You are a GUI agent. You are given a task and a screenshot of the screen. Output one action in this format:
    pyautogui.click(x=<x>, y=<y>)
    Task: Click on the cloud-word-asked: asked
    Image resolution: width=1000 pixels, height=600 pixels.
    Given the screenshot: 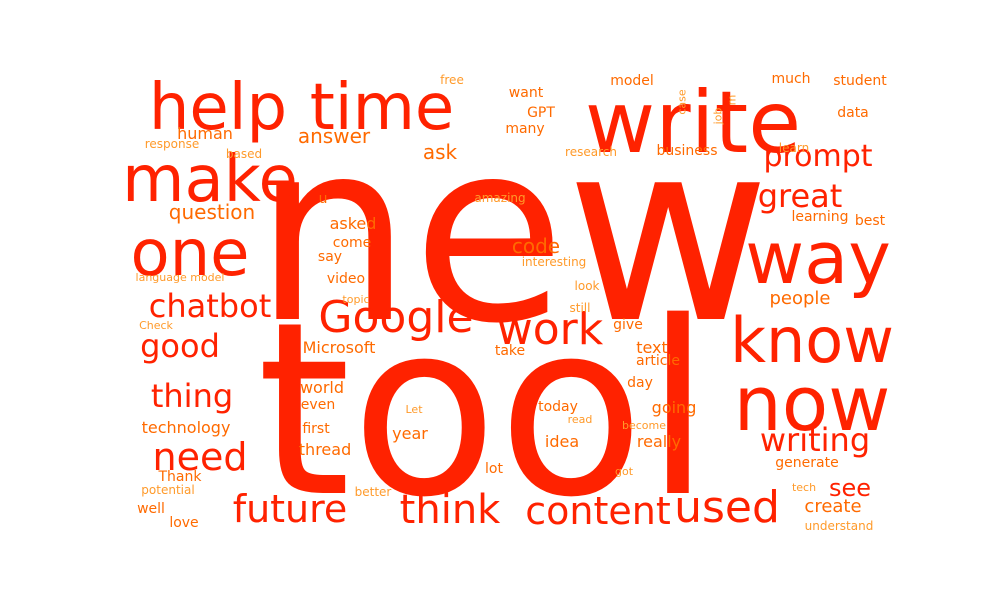 What is the action you would take?
    pyautogui.click(x=353, y=223)
    